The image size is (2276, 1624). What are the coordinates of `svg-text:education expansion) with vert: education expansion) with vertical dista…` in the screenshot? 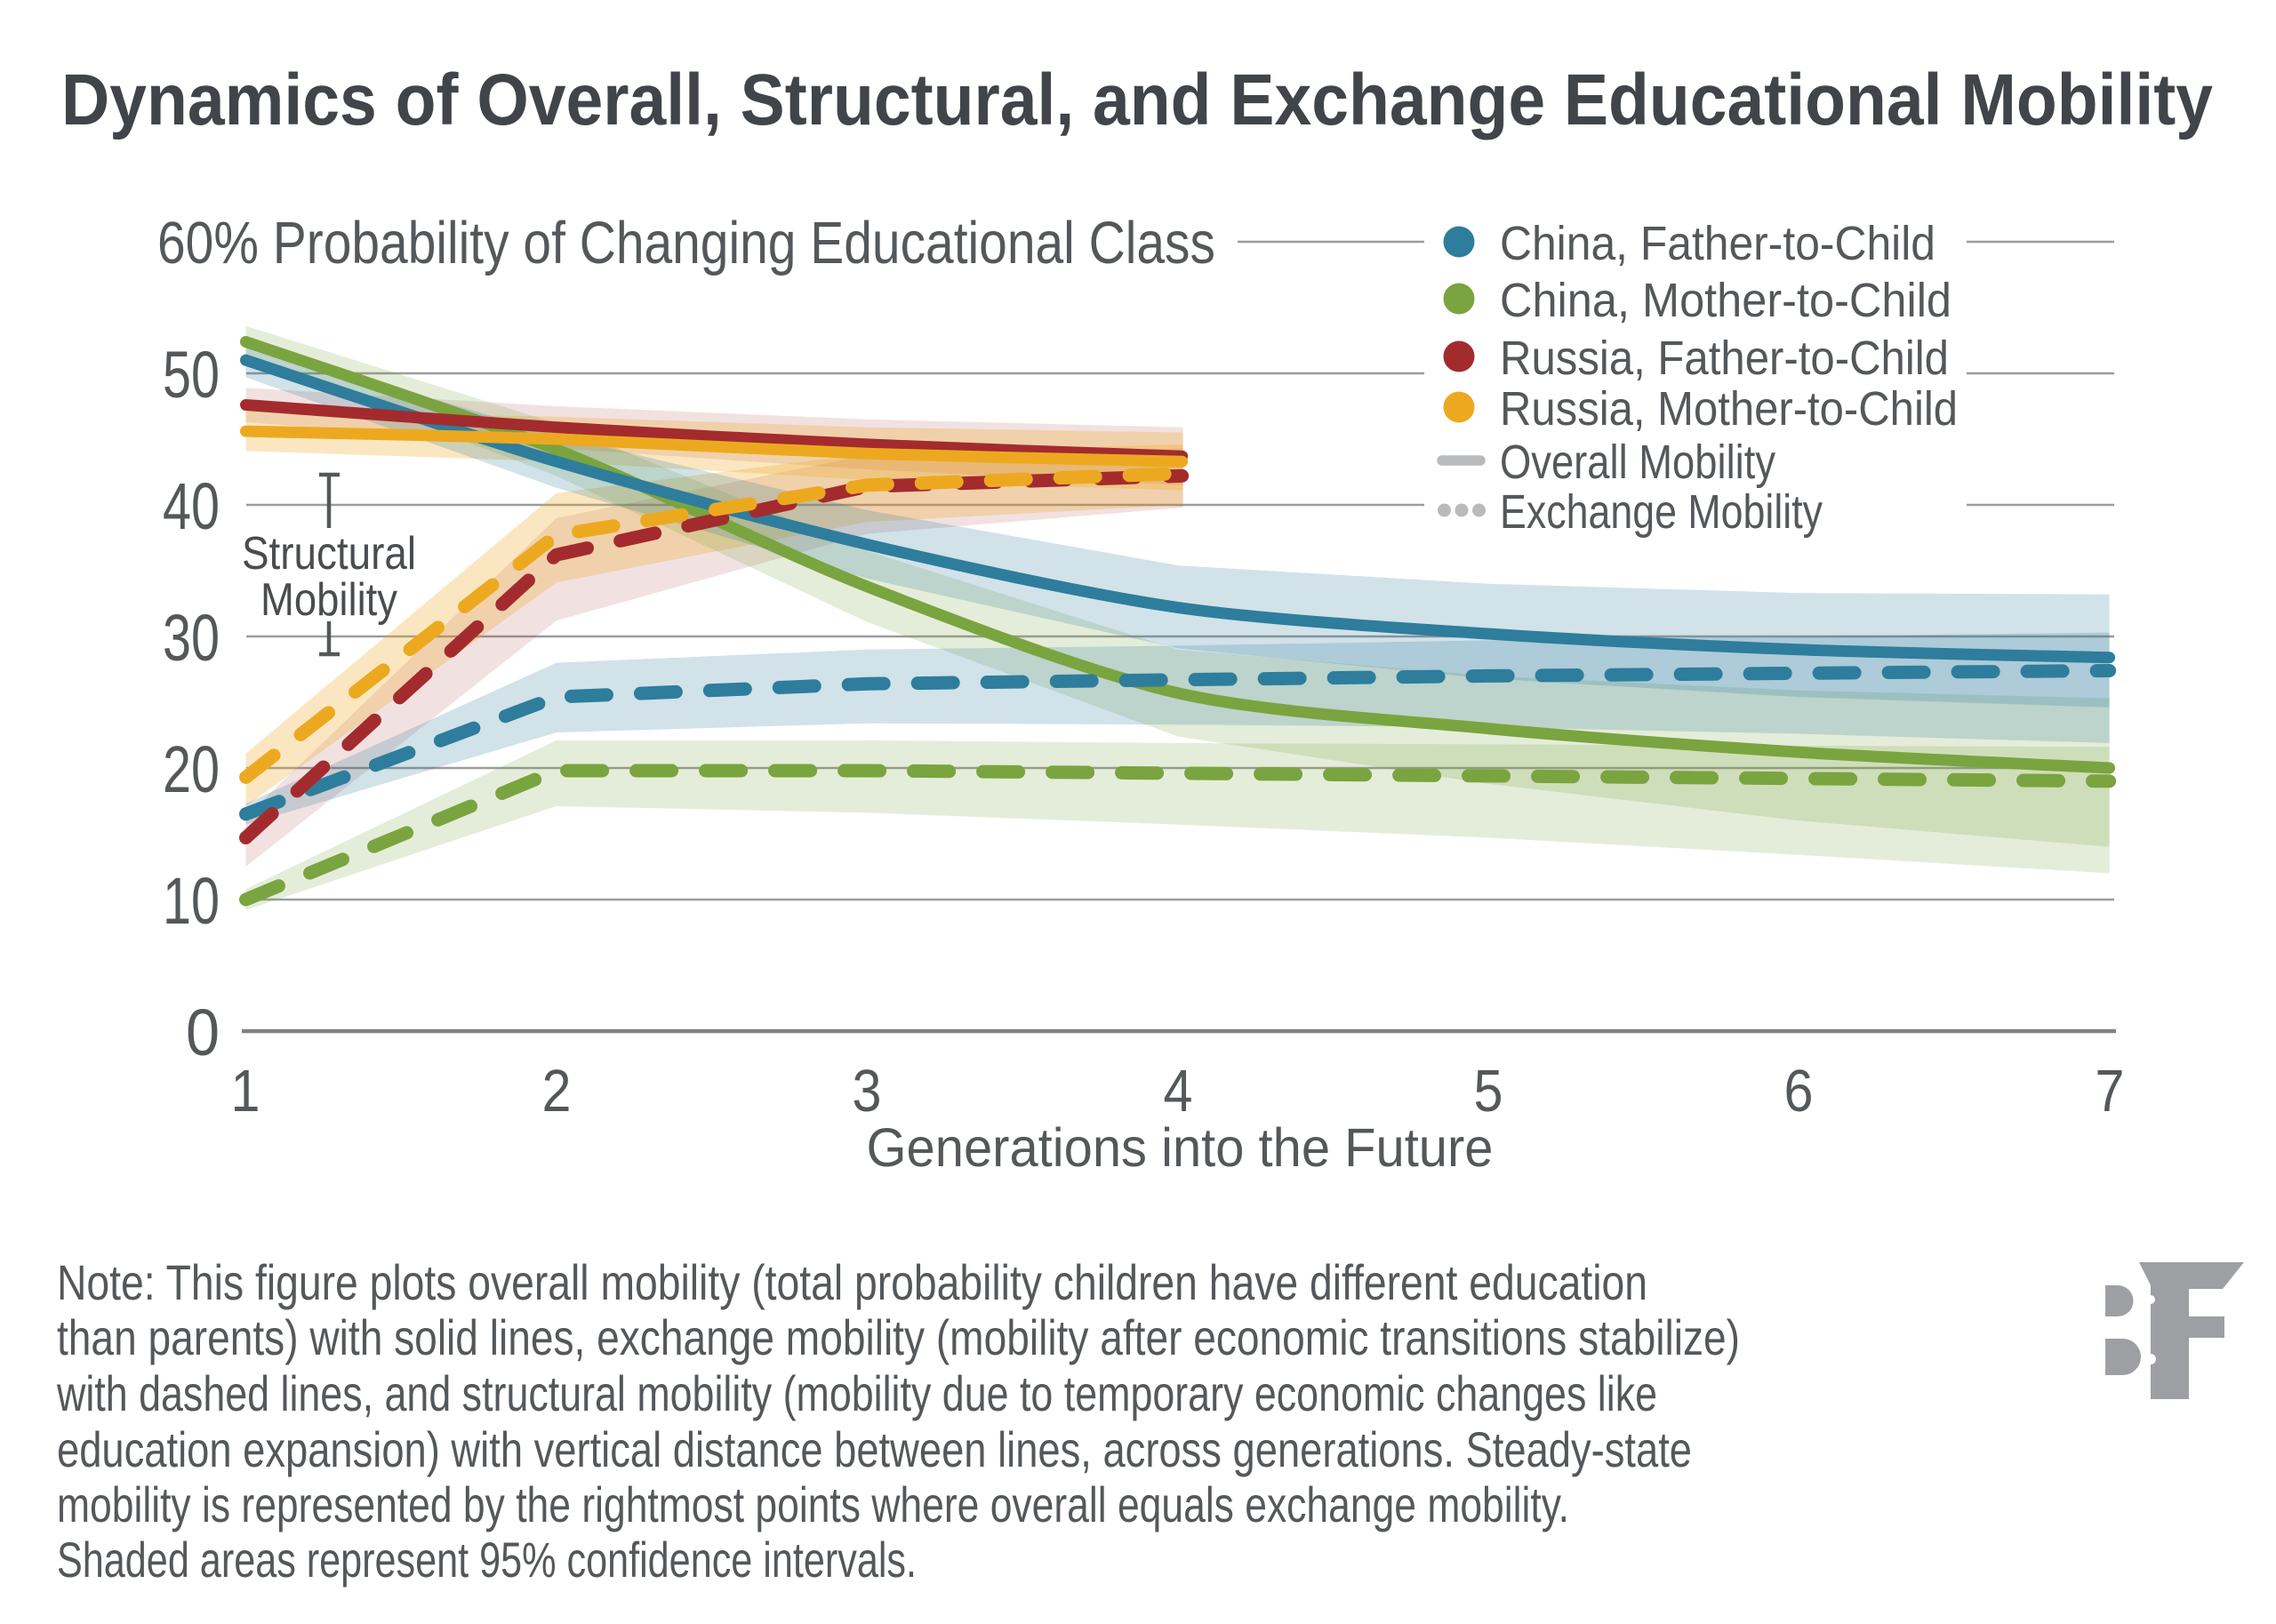 It's located at (874, 1449).